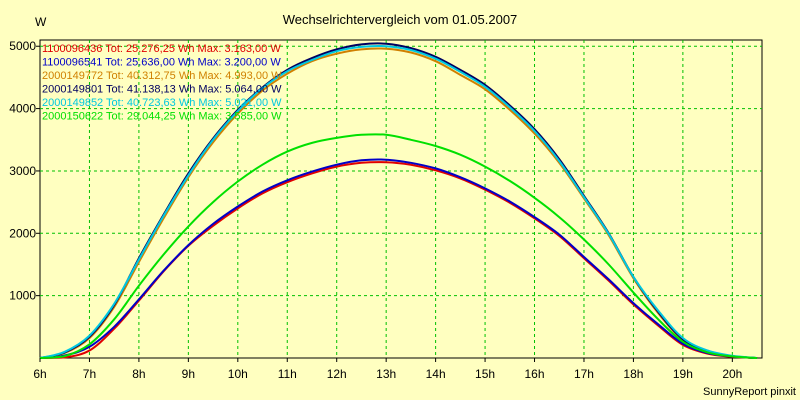  What do you see at coordinates (732, 374) in the screenshot?
I see `x-tick-label: 20h` at bounding box center [732, 374].